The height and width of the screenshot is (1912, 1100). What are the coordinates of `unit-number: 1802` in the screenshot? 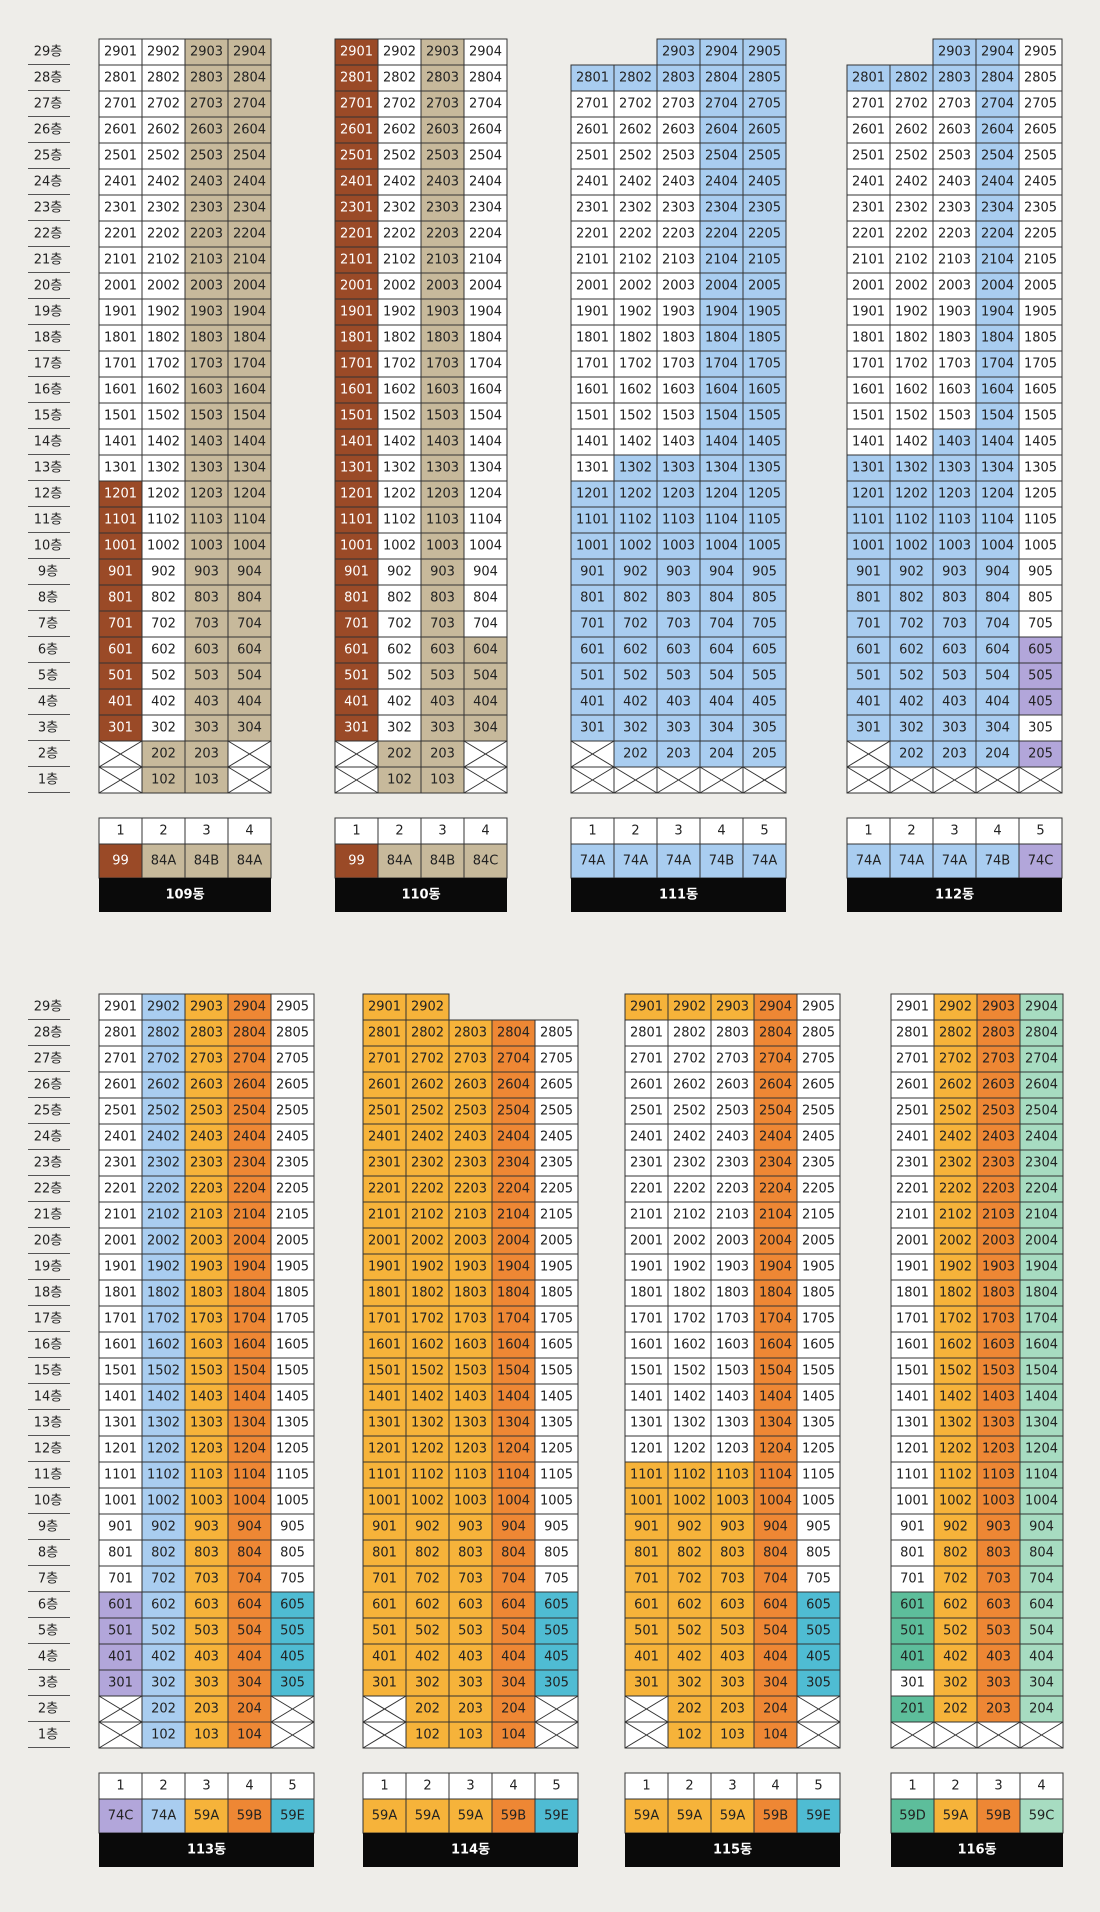 It's located at (163, 338).